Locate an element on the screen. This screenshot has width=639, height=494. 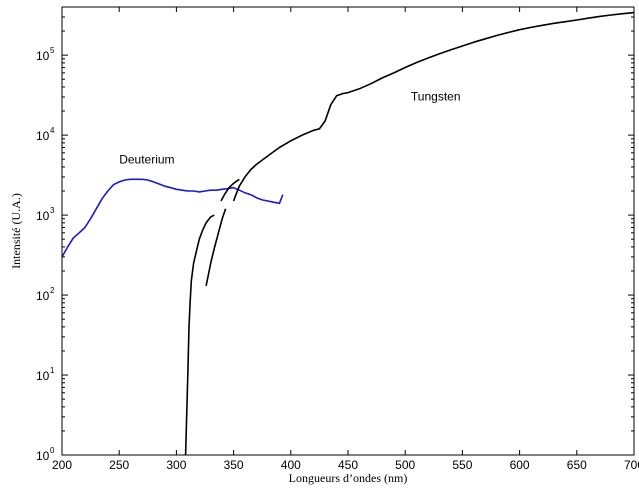
y-tick-exponent: 3 is located at coordinates (52, 210).